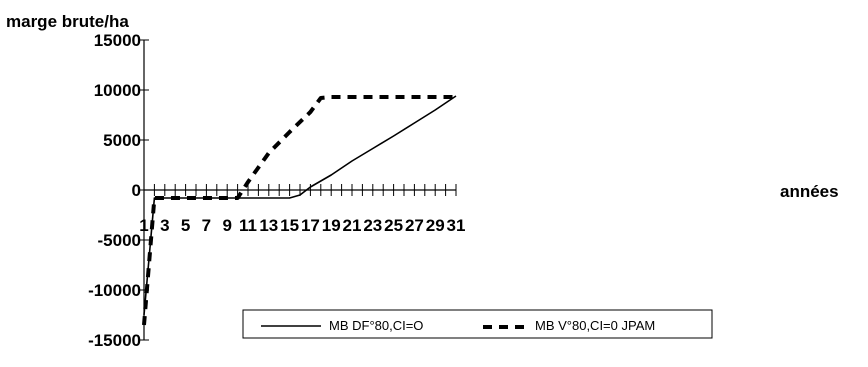  Describe the element at coordinates (289, 225) in the screenshot. I see `x-tick-label: 15` at that location.